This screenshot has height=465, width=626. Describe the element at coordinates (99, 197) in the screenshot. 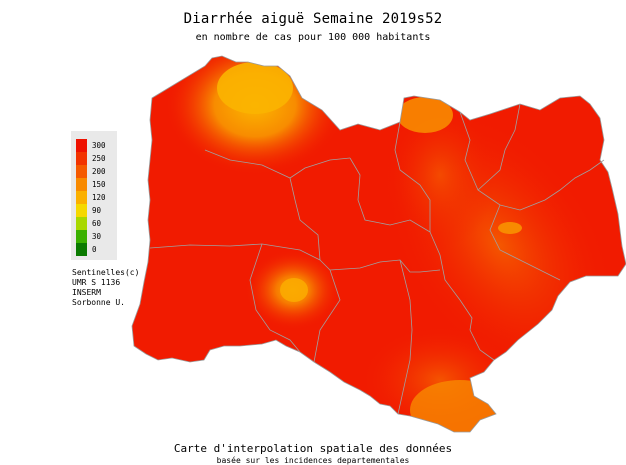

I see `legend-label: 120` at that location.